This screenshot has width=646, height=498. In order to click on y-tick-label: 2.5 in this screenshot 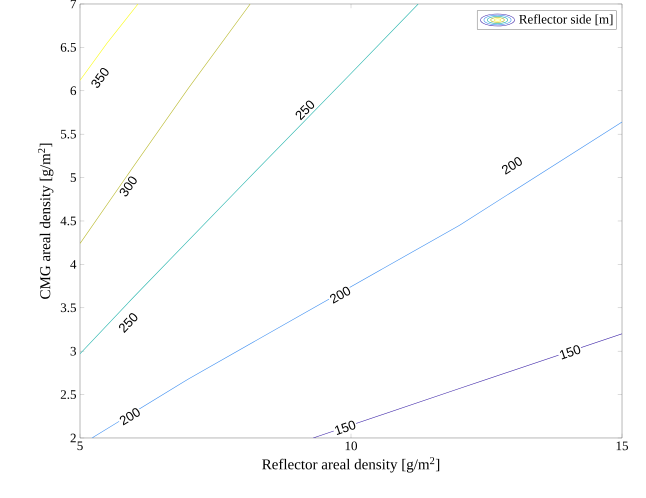, I will do `click(68, 394)`.